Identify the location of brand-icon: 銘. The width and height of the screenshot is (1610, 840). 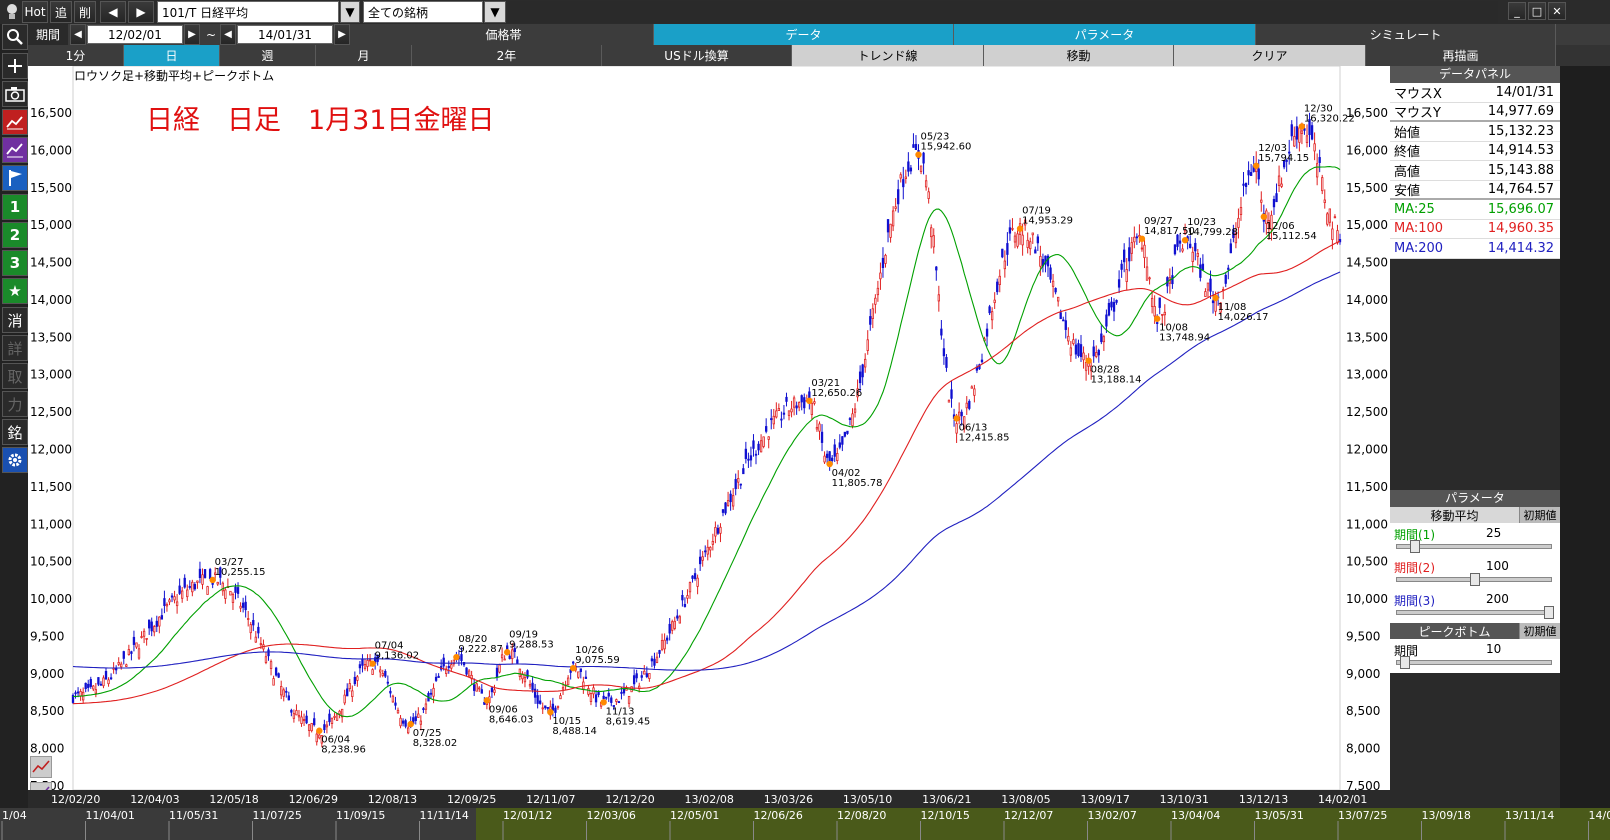
(15, 432).